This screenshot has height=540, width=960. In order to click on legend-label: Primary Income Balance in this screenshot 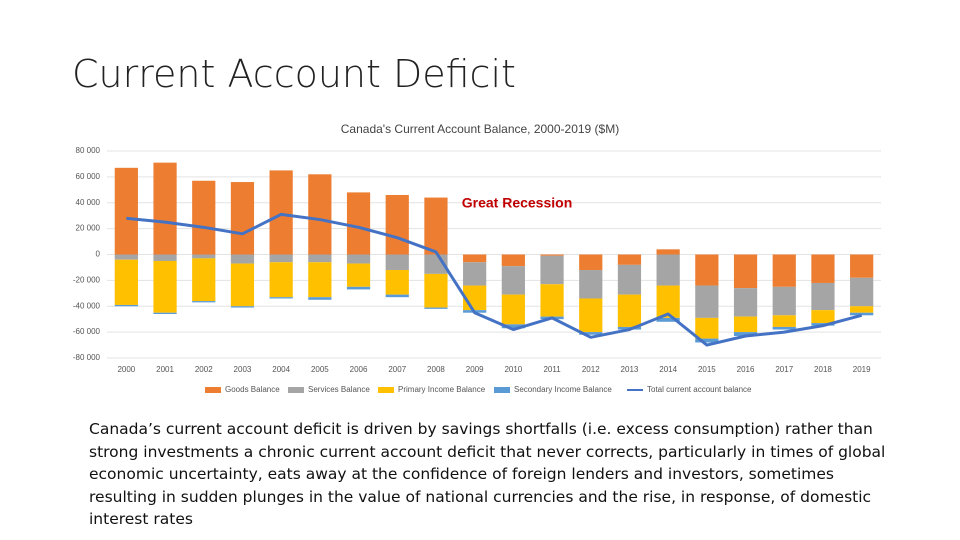, I will do `click(442, 389)`.